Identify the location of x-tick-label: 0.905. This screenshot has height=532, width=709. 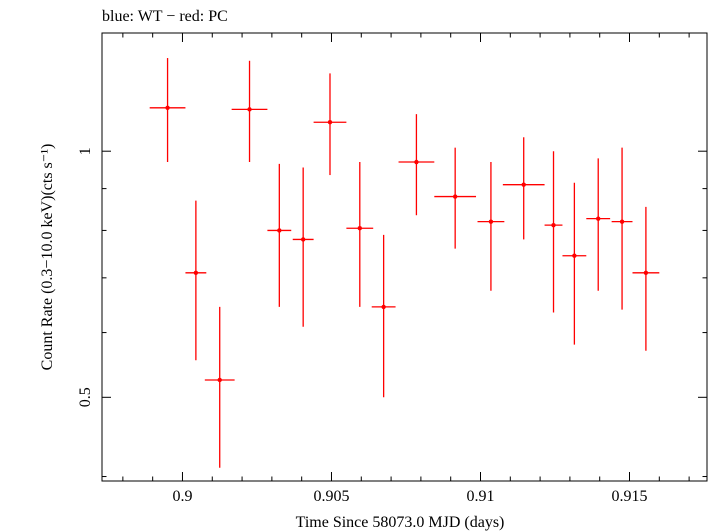
(331, 496).